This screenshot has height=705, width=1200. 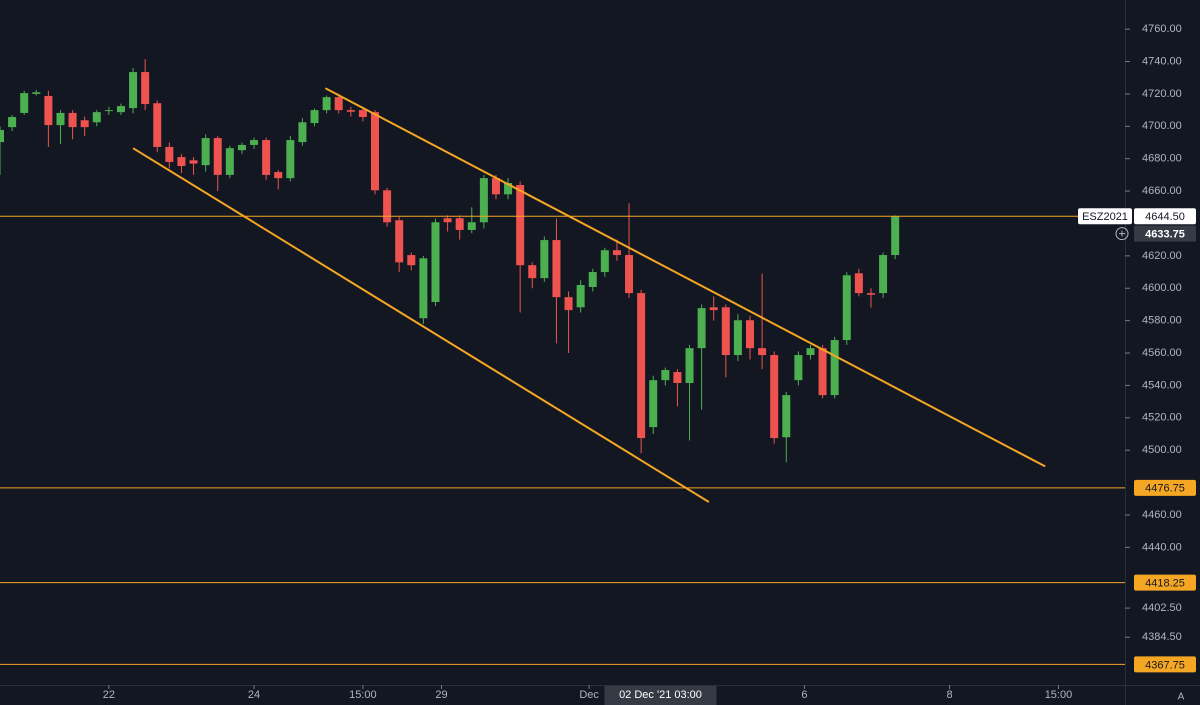 I want to click on x-tick-label: 6, so click(x=804, y=695).